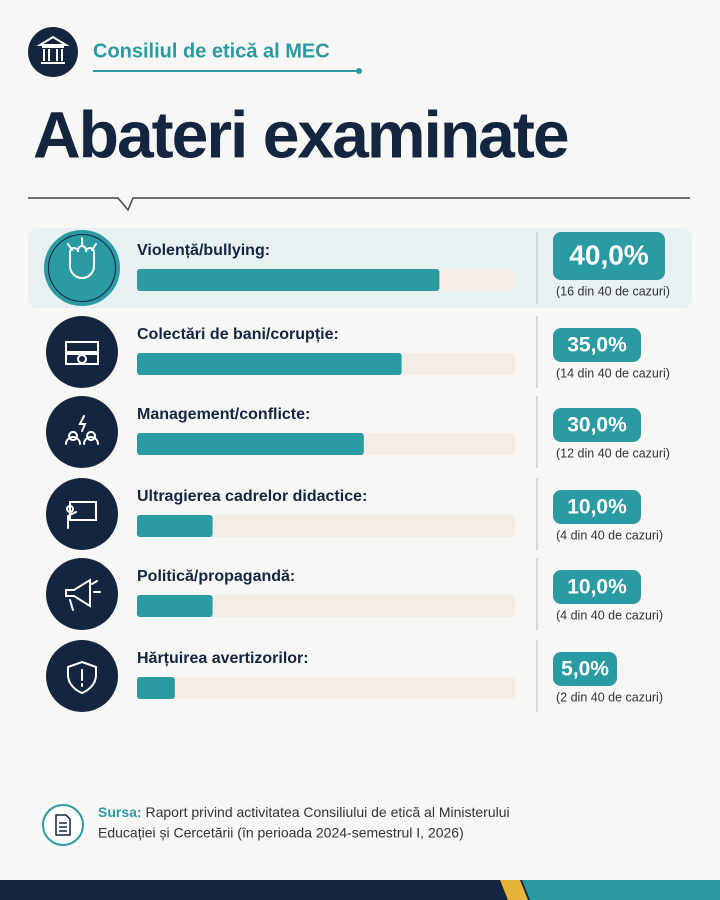 The width and height of the screenshot is (720, 900). I want to click on source-icon, so click(63, 825).